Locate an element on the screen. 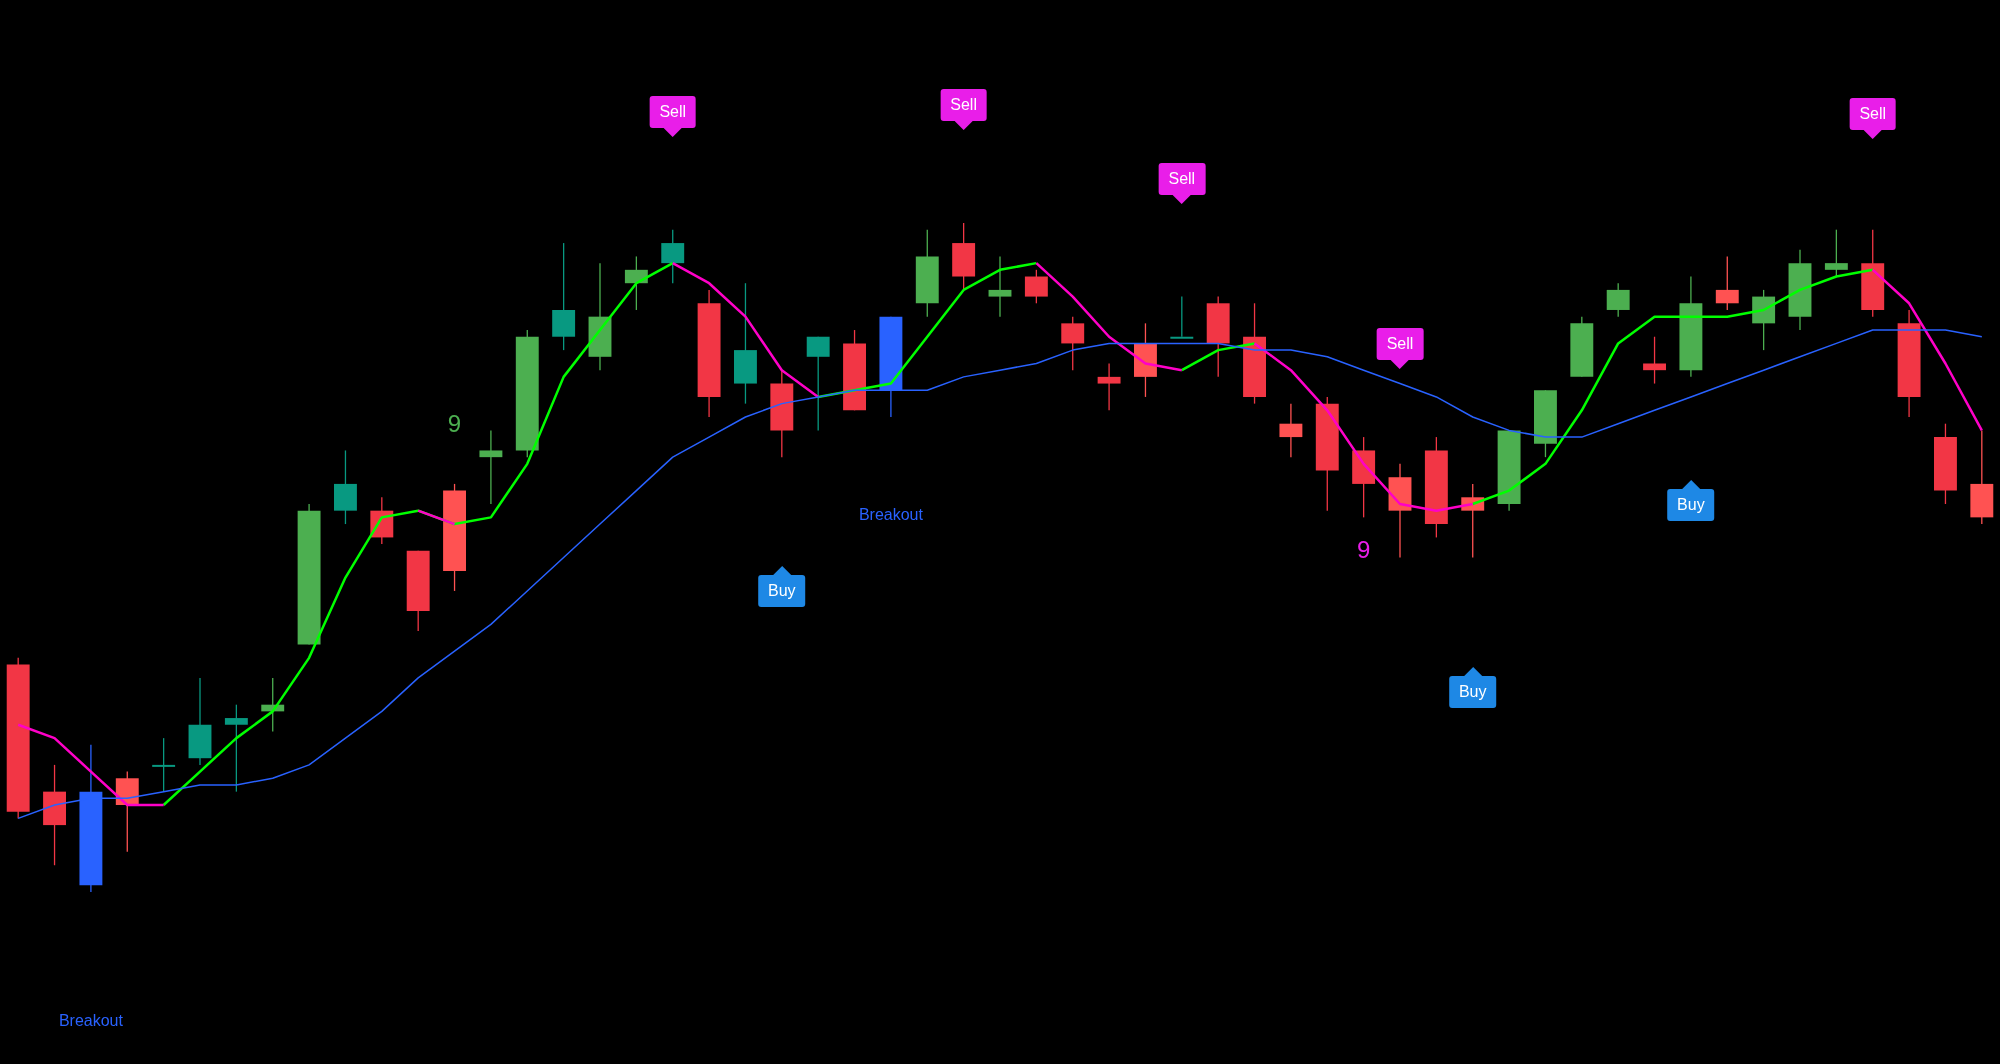  annotation: Breakout is located at coordinates (890, 515).